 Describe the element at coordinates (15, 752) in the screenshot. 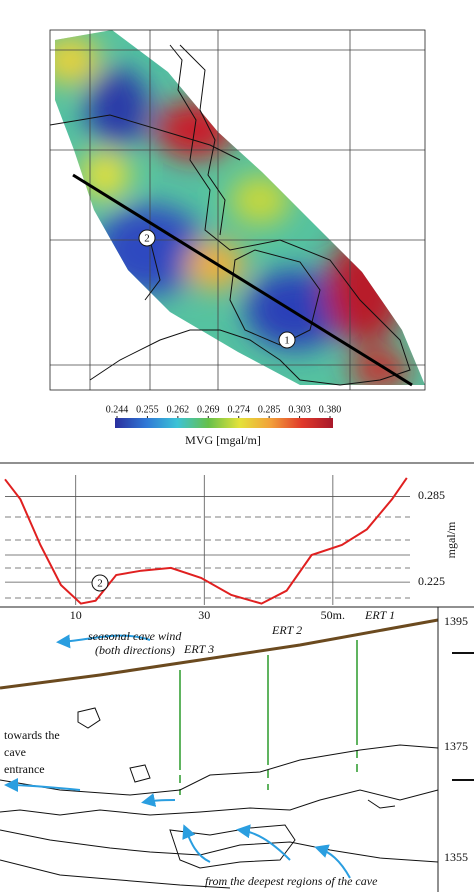

I see `annotation: cave` at that location.